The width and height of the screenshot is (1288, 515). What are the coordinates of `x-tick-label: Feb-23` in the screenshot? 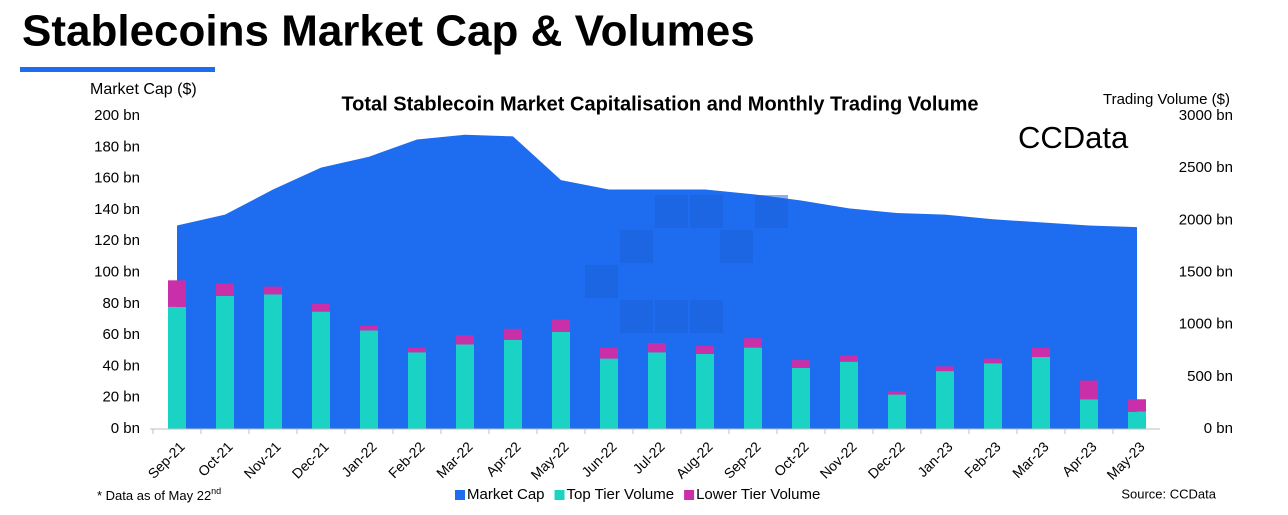 It's located at (982, 459).